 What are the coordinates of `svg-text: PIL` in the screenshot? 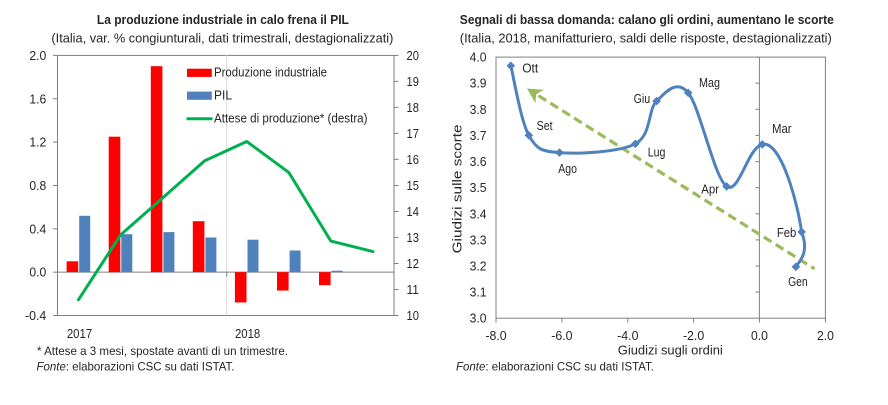 It's located at (223, 95).